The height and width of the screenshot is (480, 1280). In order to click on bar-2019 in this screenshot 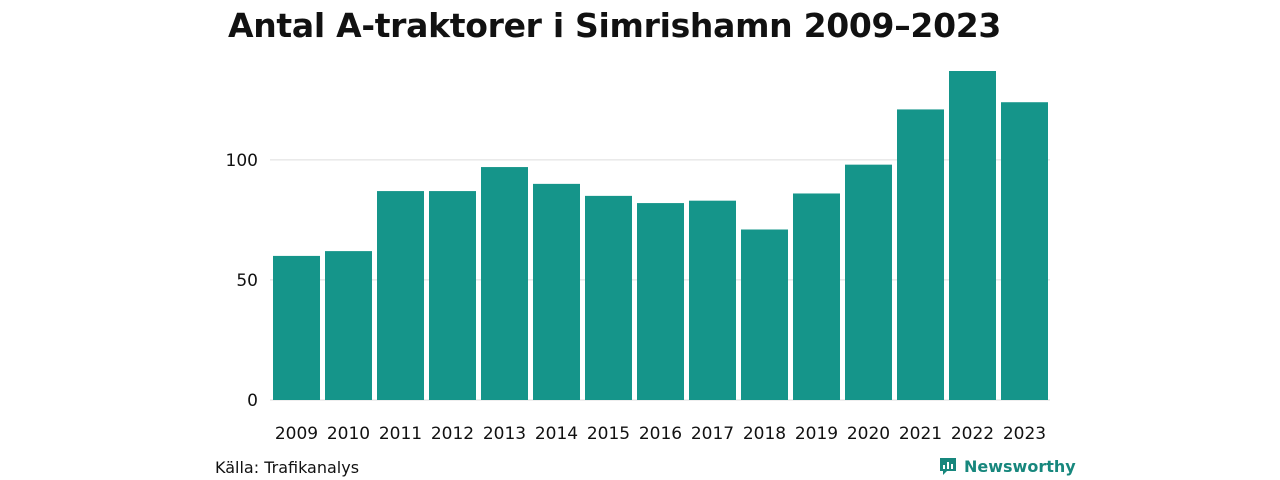, I will do `click(816, 296)`.